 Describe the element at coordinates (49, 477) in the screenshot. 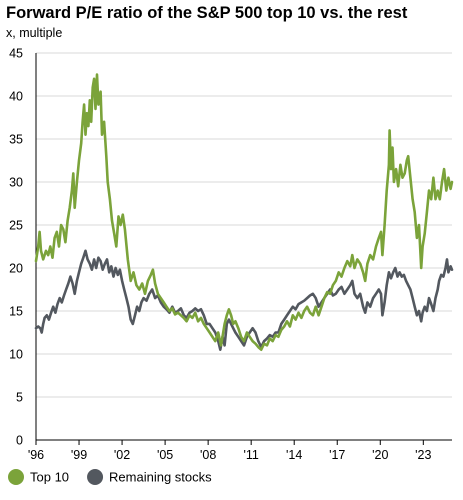

I see `legend-label: Top 10` at that location.